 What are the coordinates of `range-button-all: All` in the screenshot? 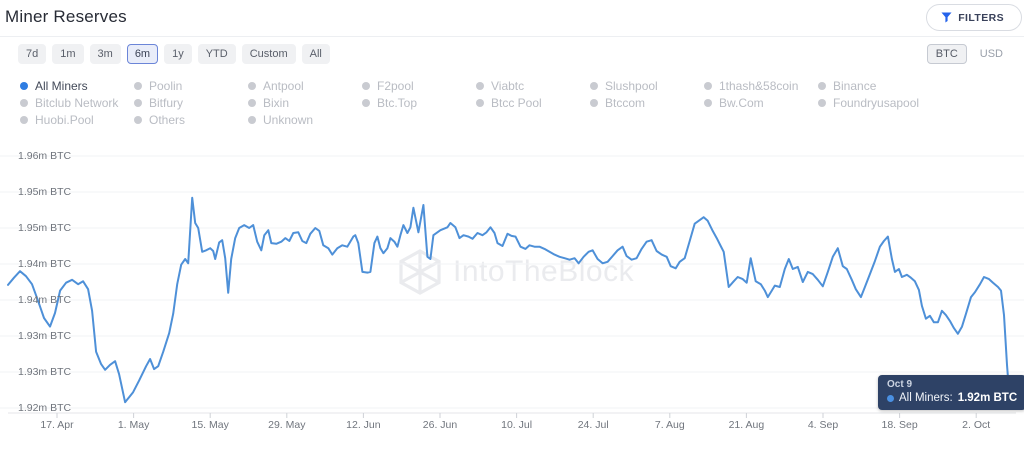 It's located at (315, 54).